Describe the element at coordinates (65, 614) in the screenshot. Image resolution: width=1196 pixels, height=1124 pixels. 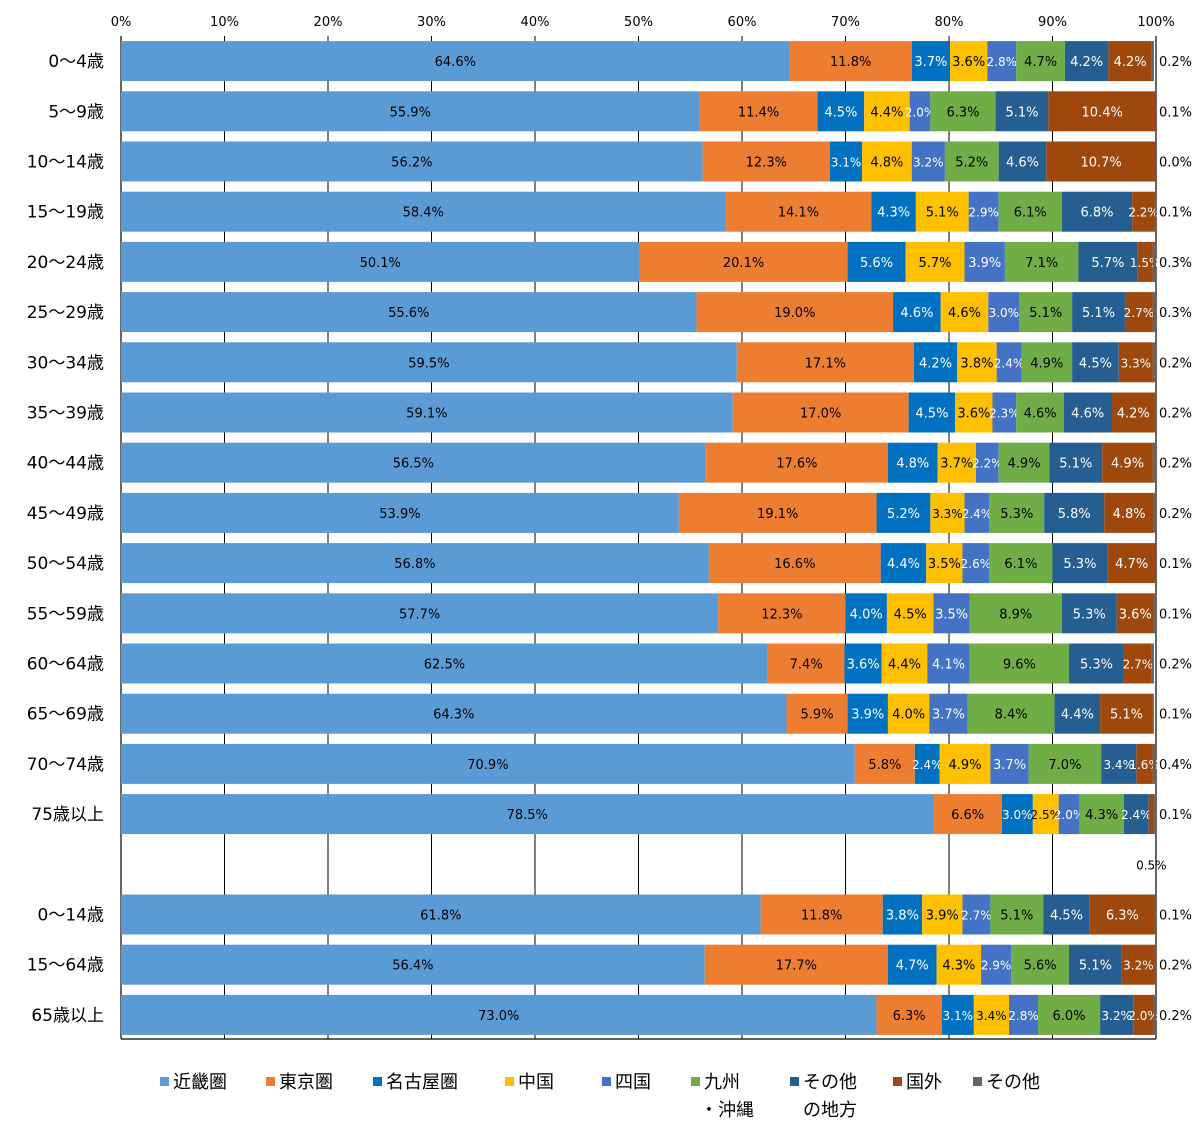
I see `category-label: 55～59歳` at that location.